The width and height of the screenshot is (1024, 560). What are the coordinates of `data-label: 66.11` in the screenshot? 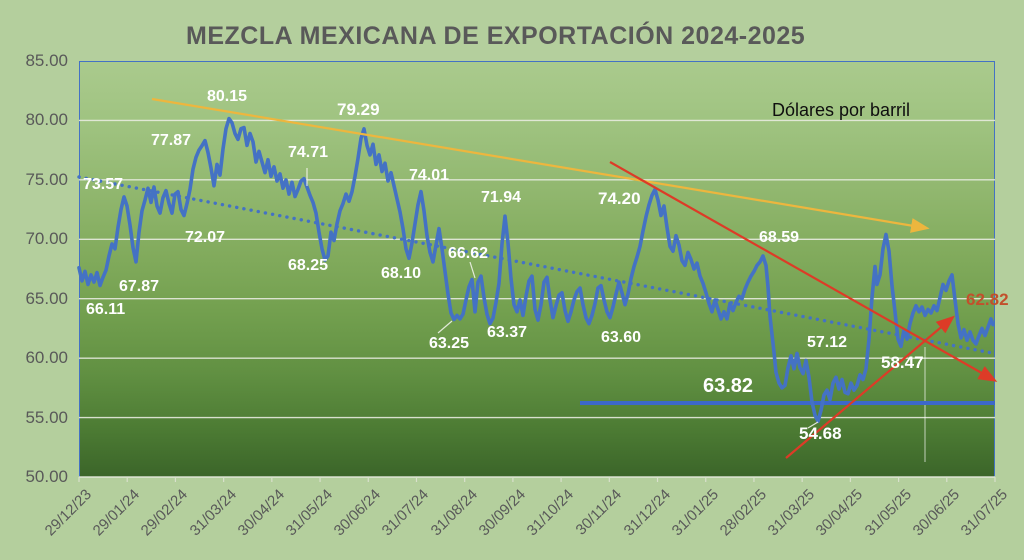 It's located at (106, 309).